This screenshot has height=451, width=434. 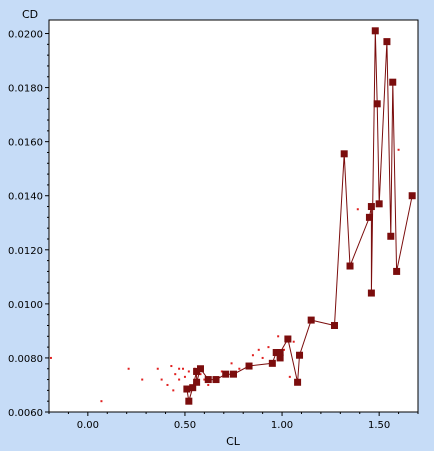 I want to click on y-tick-label: 0.0180, so click(x=25, y=89).